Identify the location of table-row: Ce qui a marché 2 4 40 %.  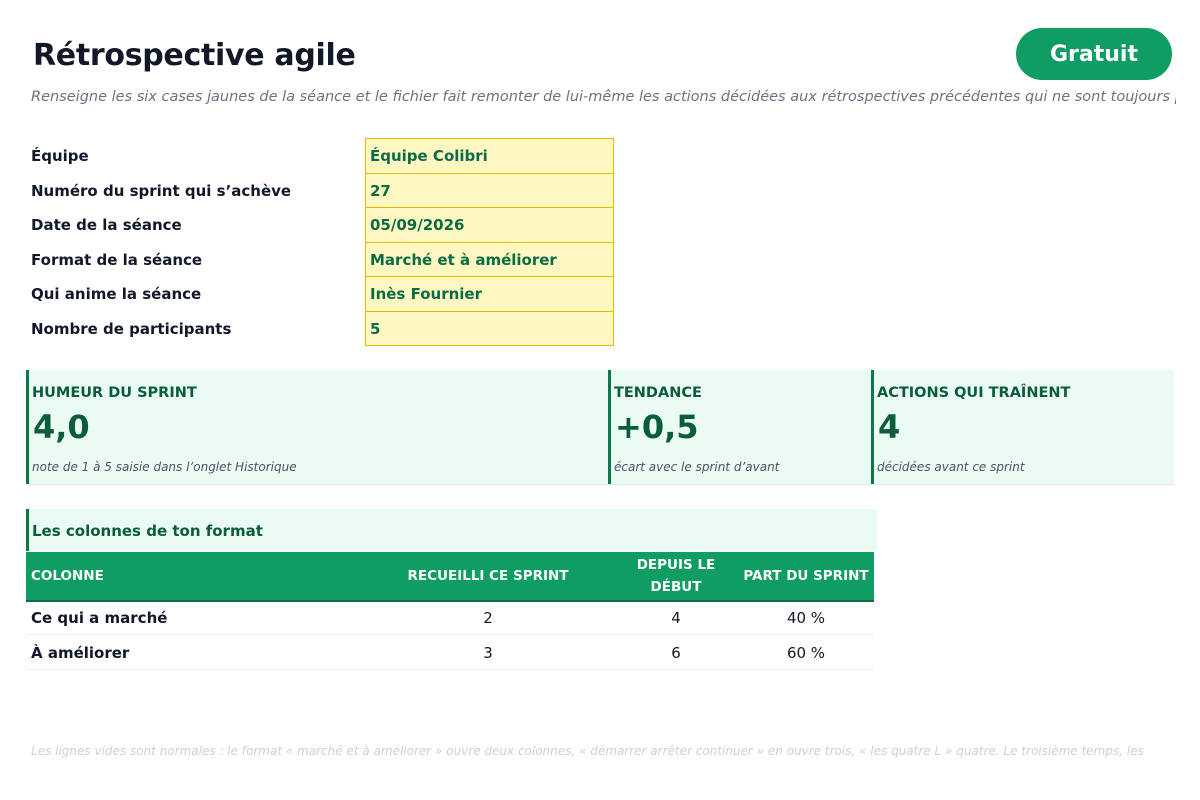
(450, 617).